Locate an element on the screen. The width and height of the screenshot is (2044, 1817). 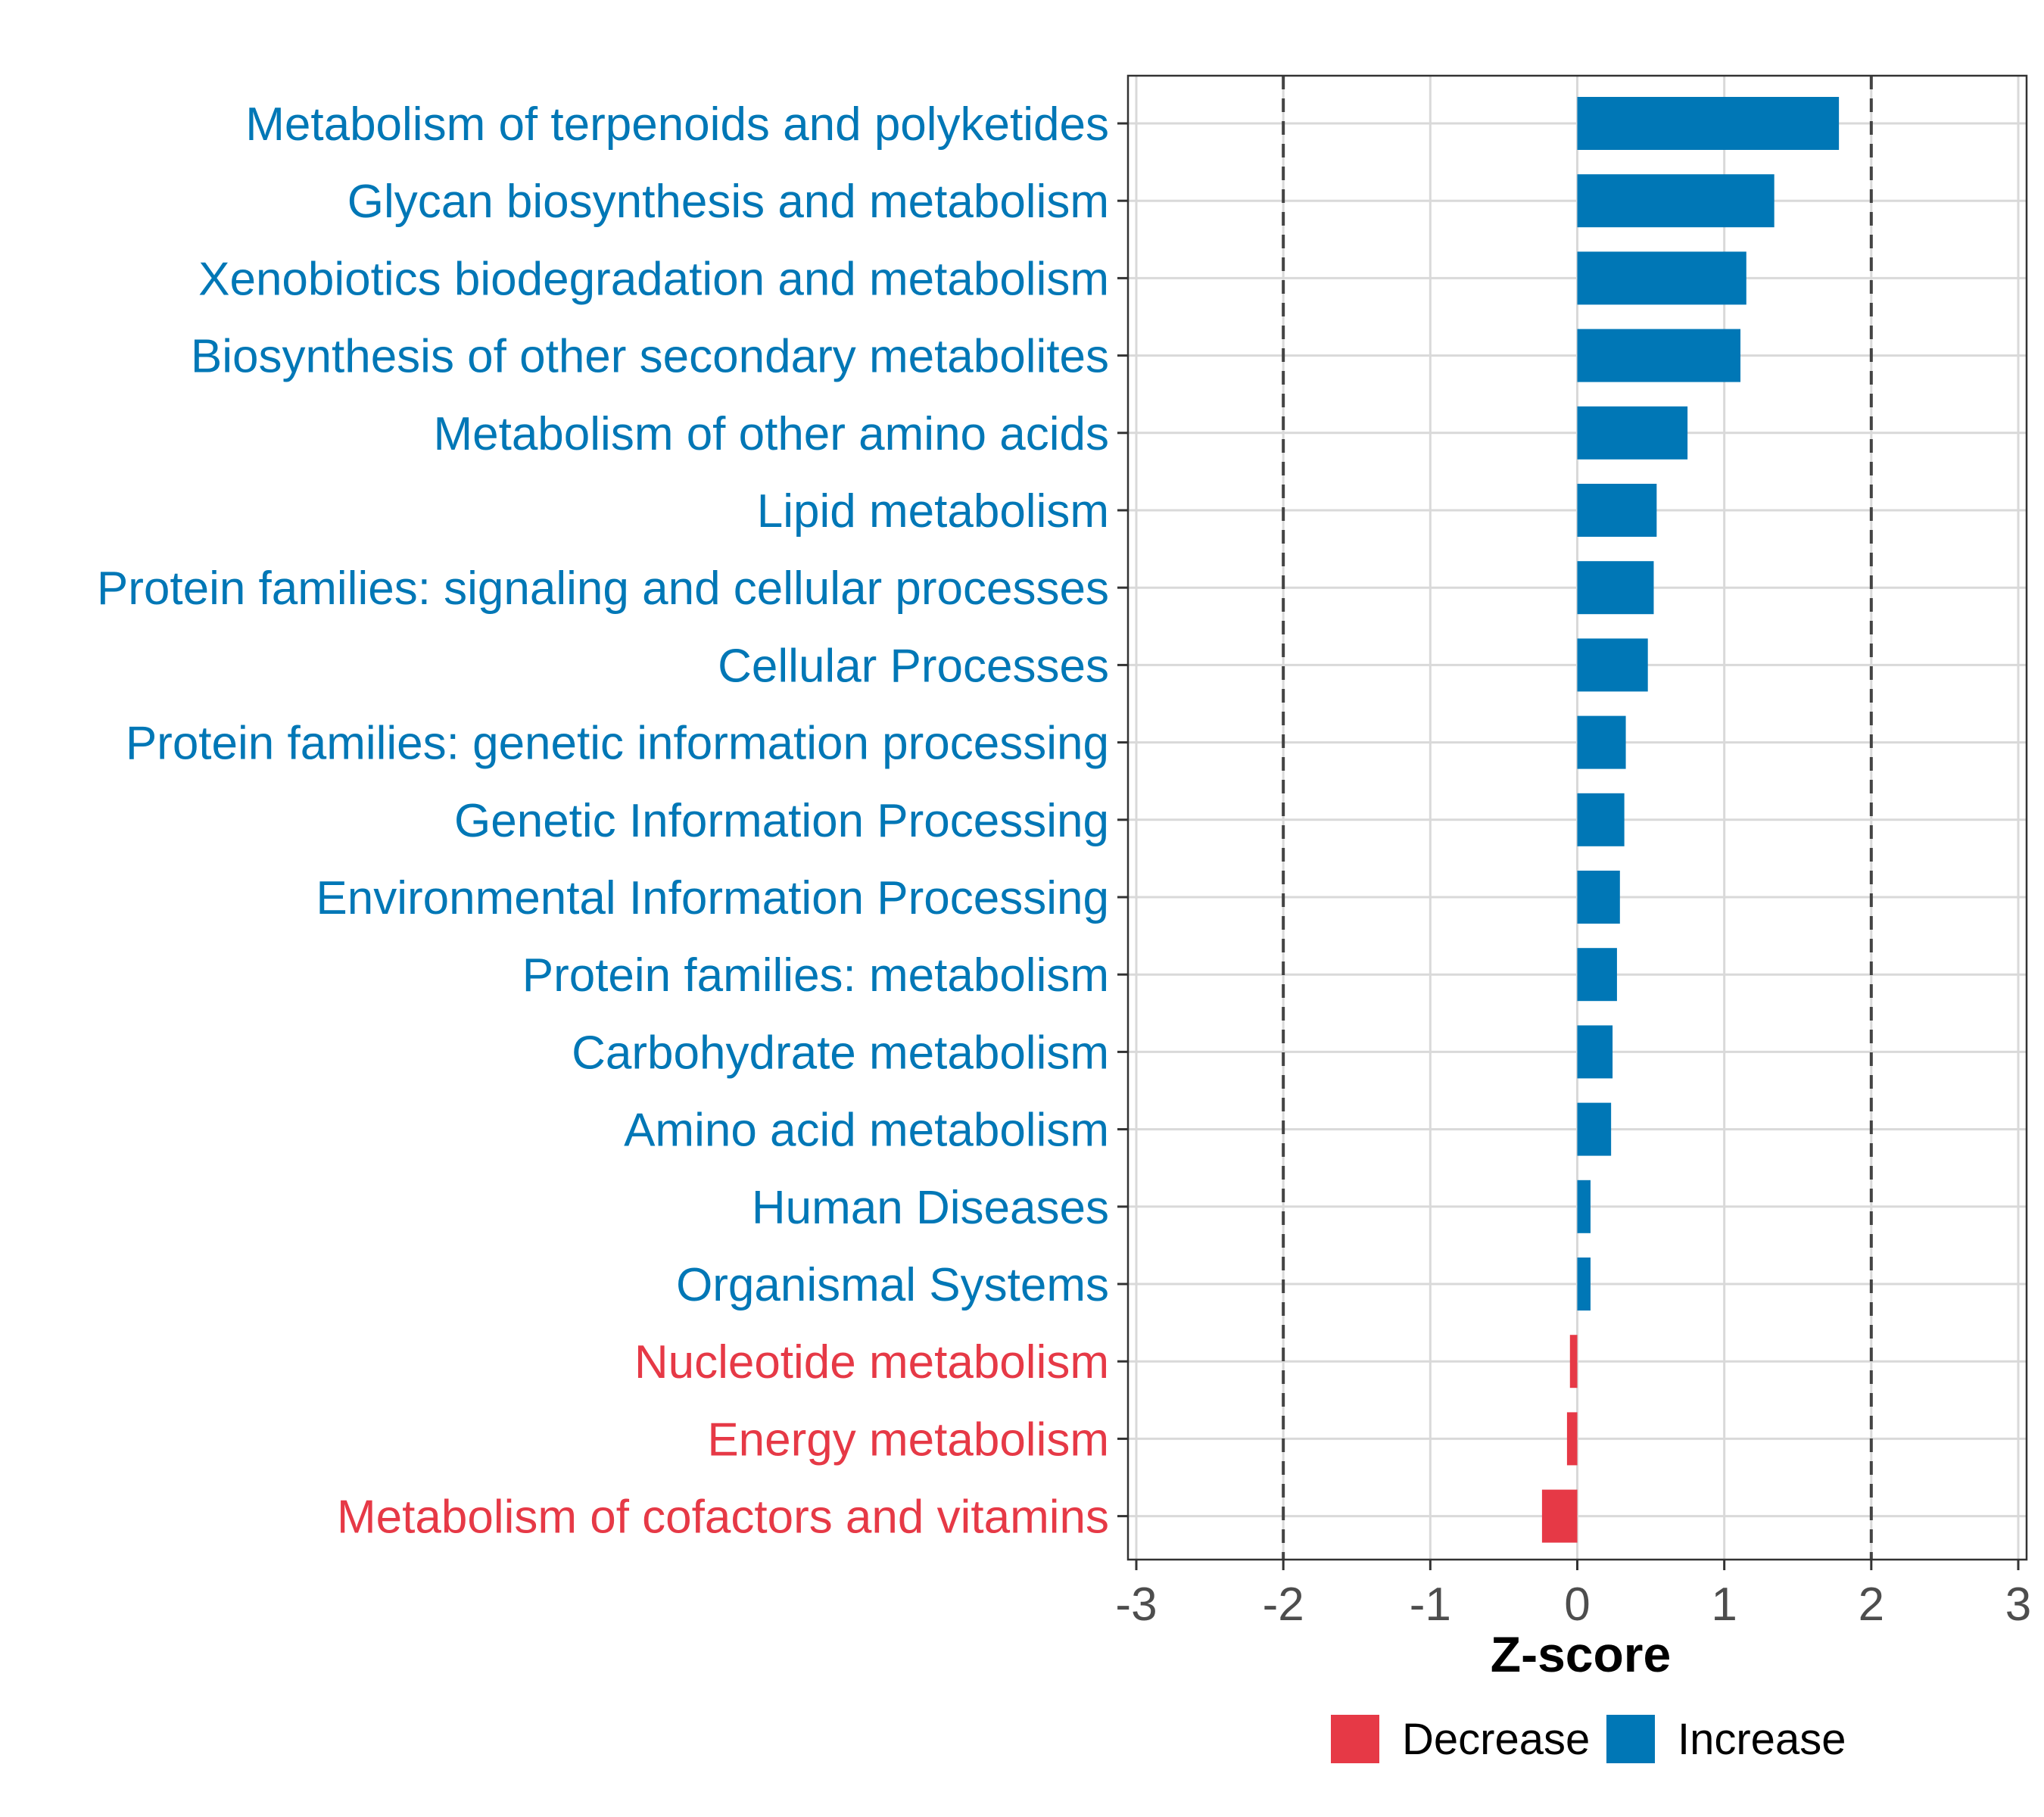
category-label: Environmental Information Processing is located at coordinates (712, 898).